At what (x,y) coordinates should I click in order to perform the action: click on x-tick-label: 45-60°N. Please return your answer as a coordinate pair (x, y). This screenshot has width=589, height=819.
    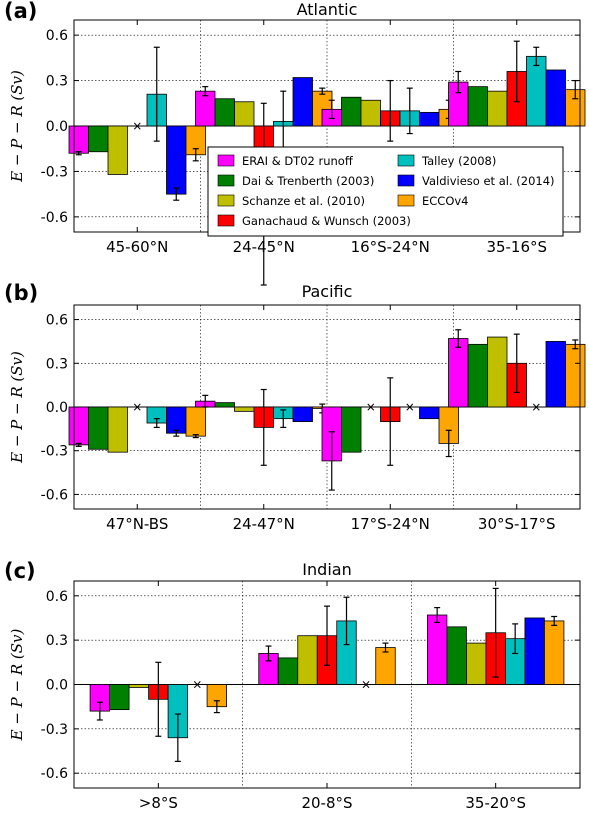
    Looking at the image, I should click on (137, 247).